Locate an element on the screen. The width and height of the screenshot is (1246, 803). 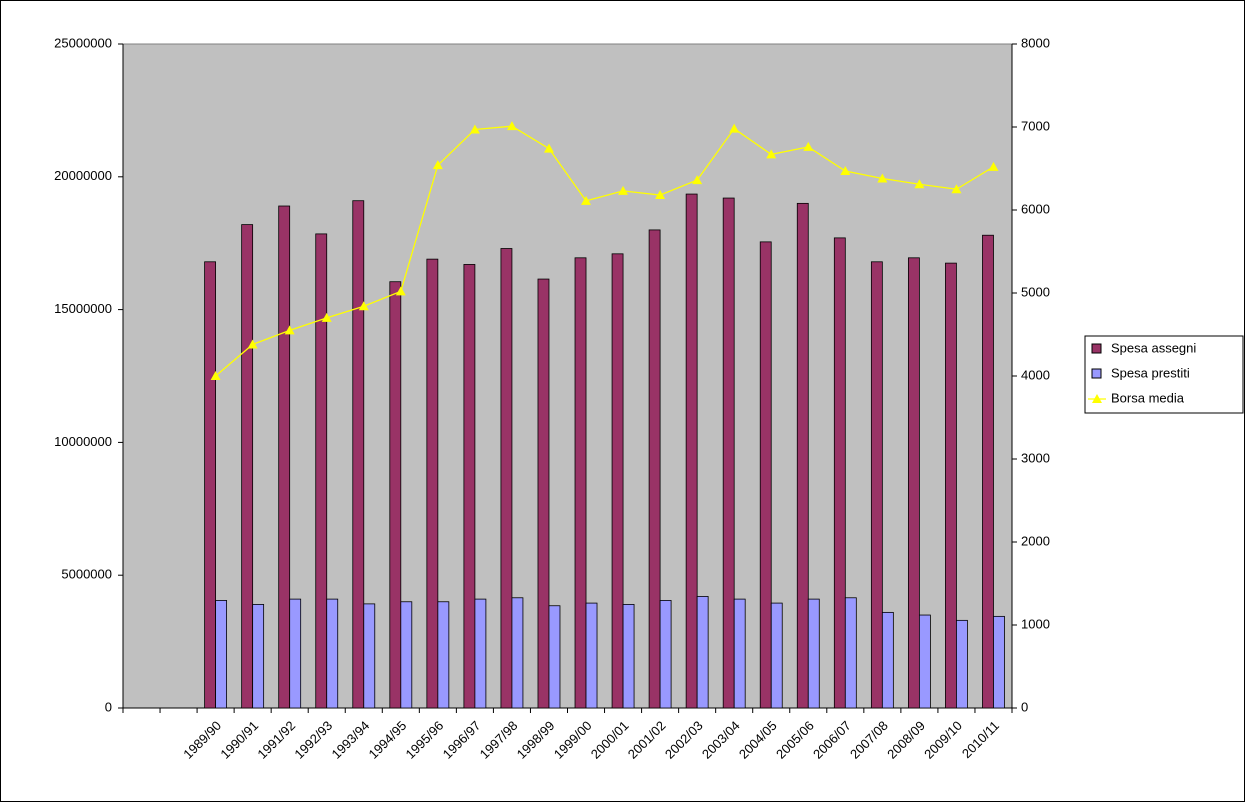
y-tick-label: 5000000 is located at coordinates (86, 574).